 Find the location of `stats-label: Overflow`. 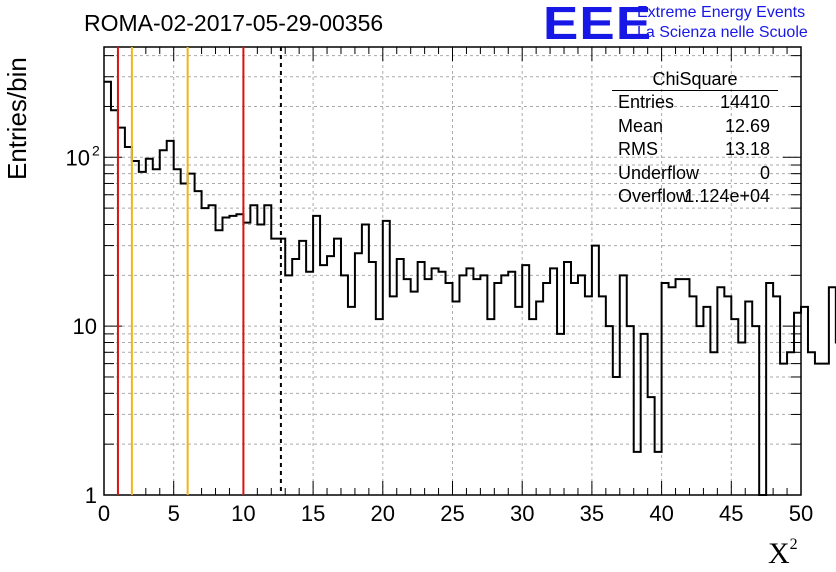

stats-label: Overflow is located at coordinates (654, 196).